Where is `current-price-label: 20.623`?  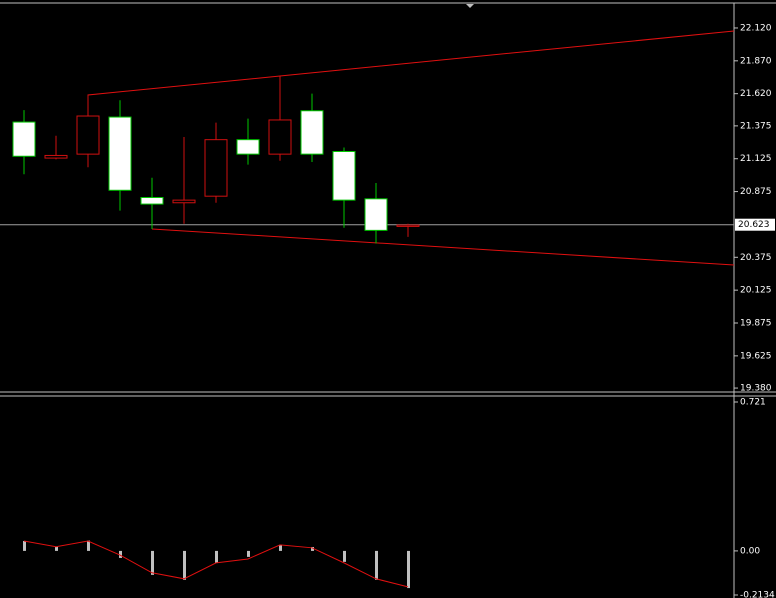 current-price-label: 20.623 is located at coordinates (754, 225).